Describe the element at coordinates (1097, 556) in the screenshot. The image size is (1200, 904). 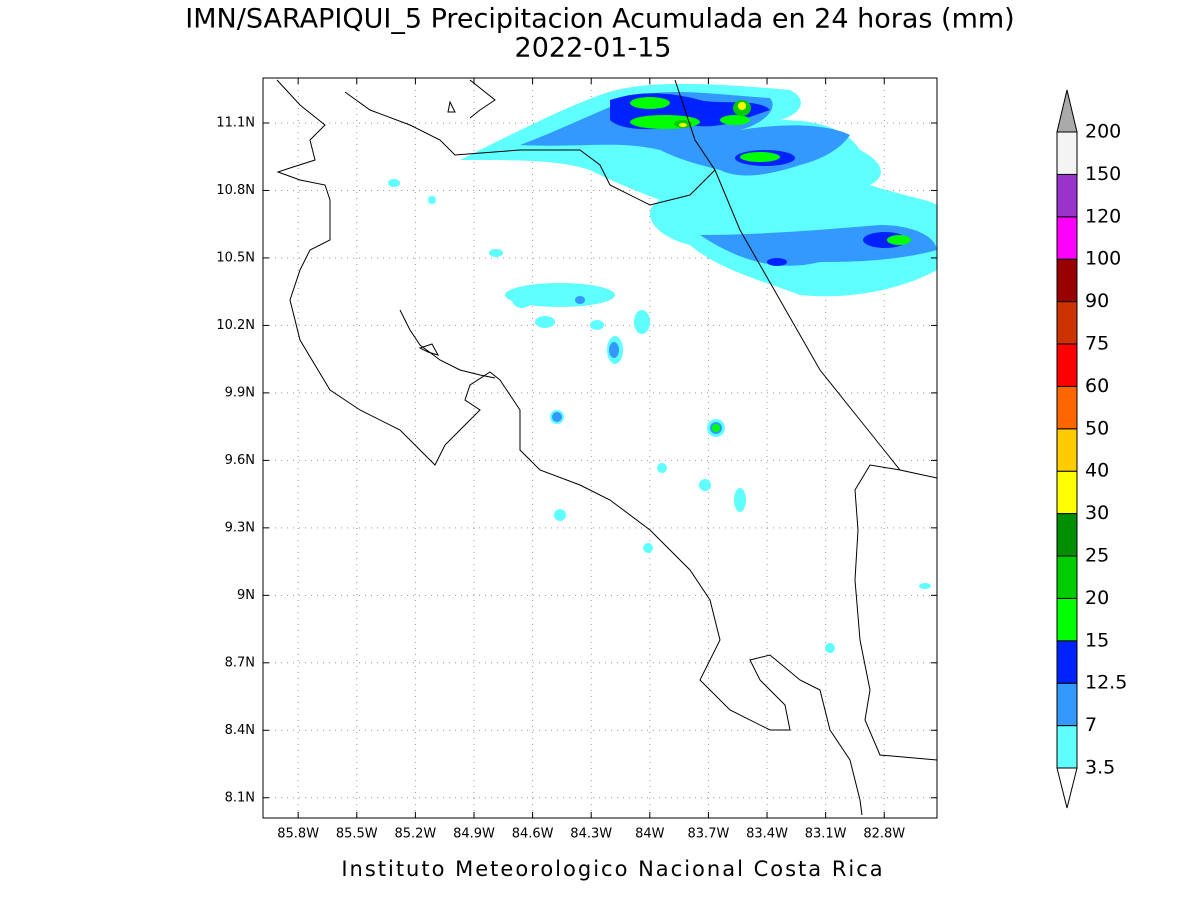
I see `colorbar-label: 25` at that location.